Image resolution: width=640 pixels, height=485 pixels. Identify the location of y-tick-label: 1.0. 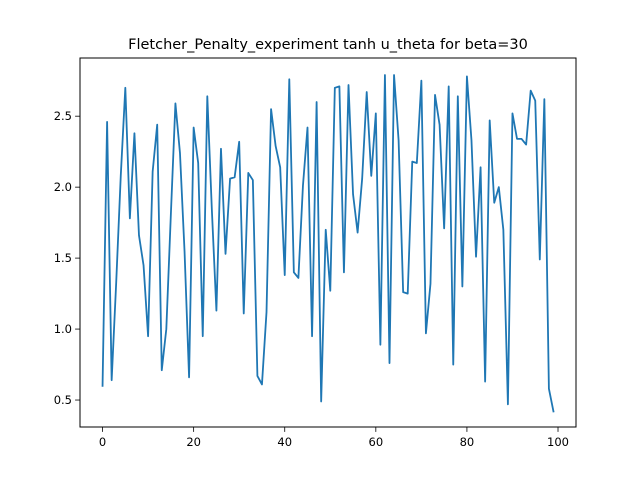
(63, 329).